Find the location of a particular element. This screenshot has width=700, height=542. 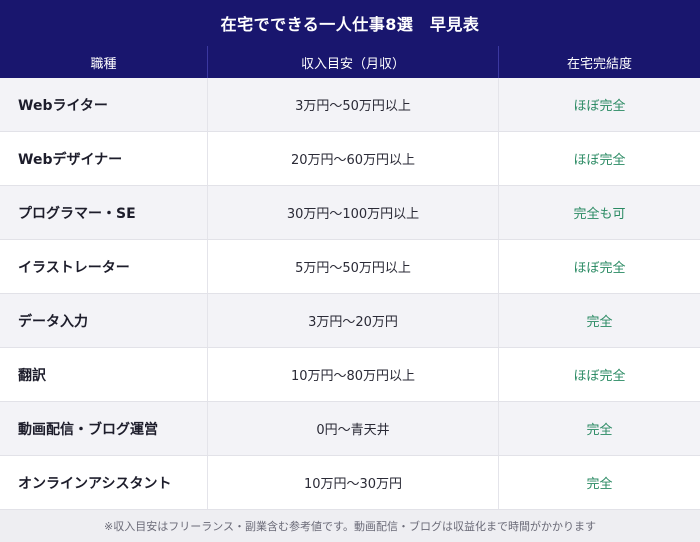

job-cell: データ入力 is located at coordinates (104, 320).